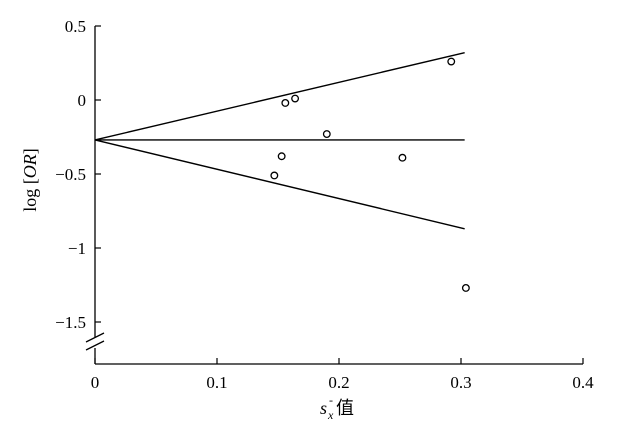 The width and height of the screenshot is (625, 430). I want to click on x-axis-label-bar: -, so click(331, 400).